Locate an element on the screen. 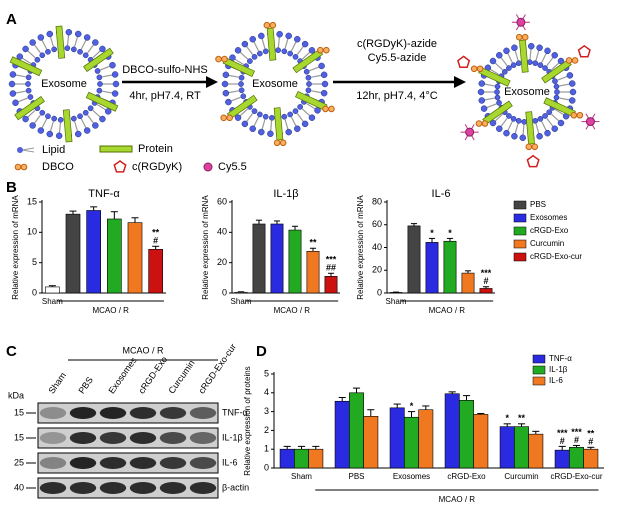 Image resolution: width=624 pixels, height=517 pixels. chart-title: IL-1β is located at coordinates (285, 194).